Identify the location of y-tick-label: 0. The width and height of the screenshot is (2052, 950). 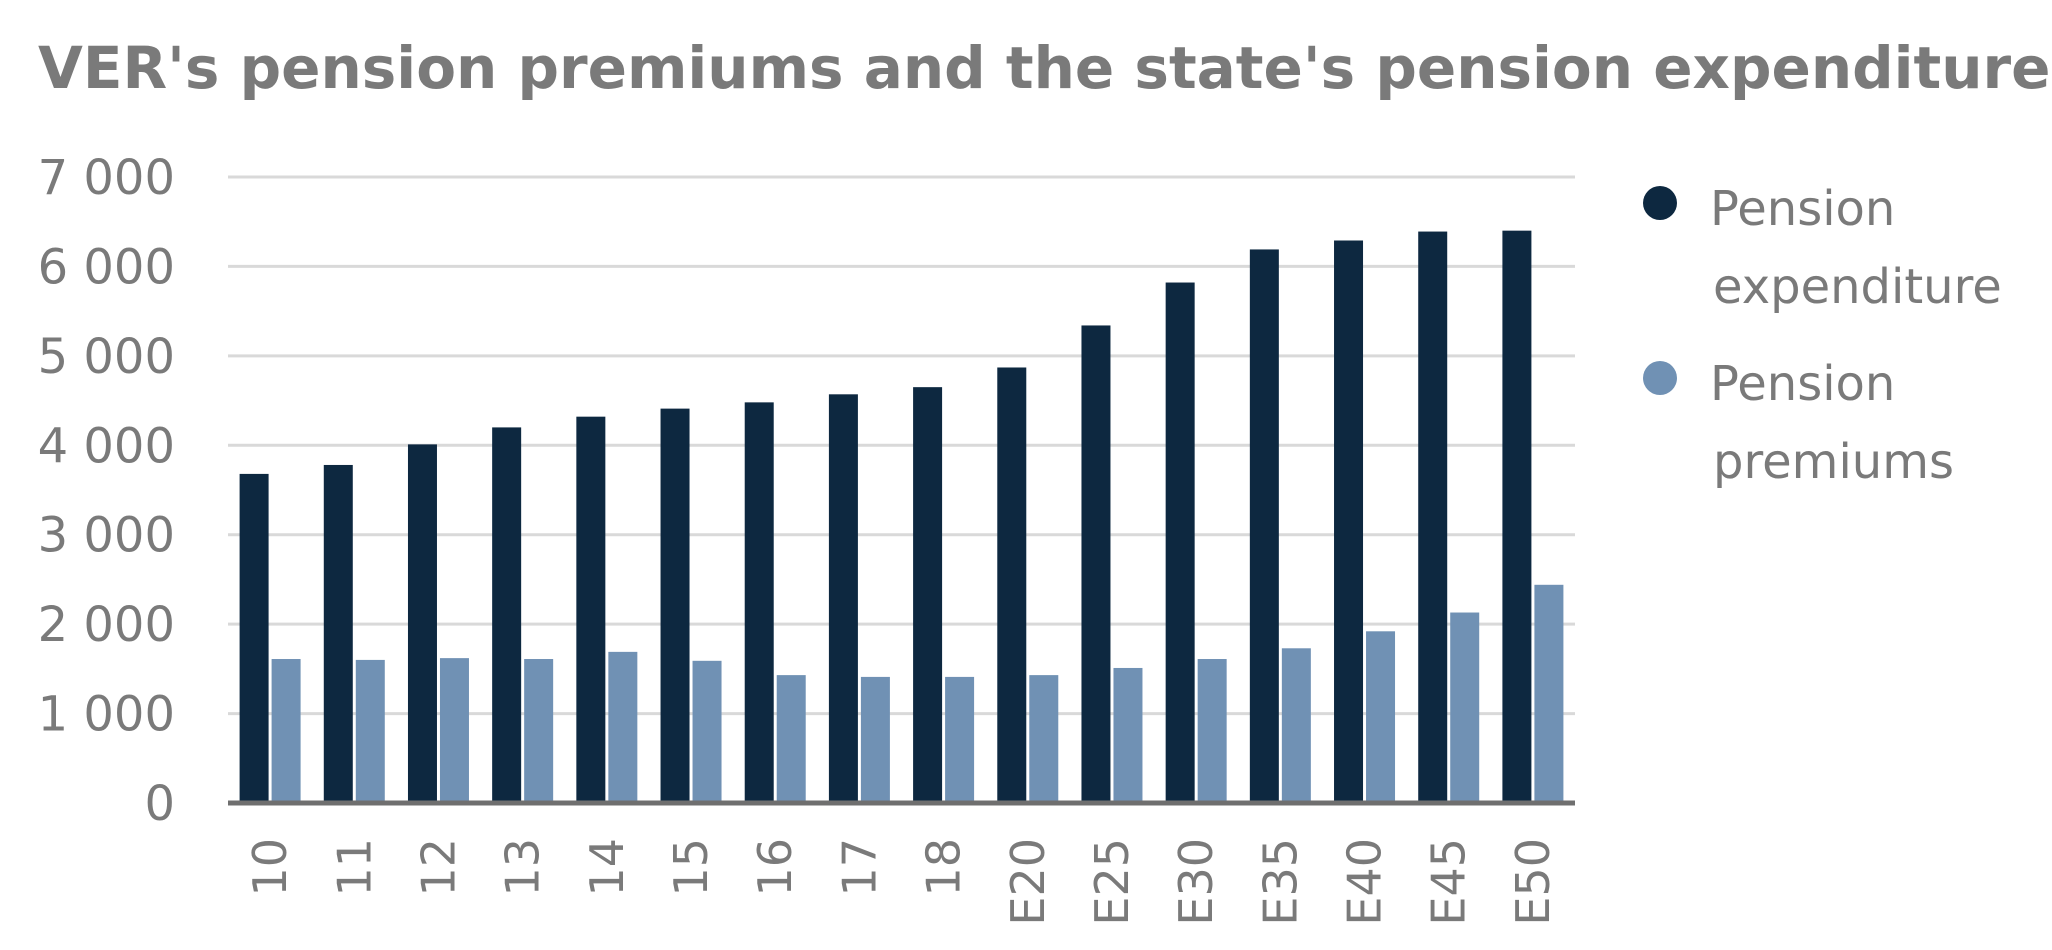
(159, 804).